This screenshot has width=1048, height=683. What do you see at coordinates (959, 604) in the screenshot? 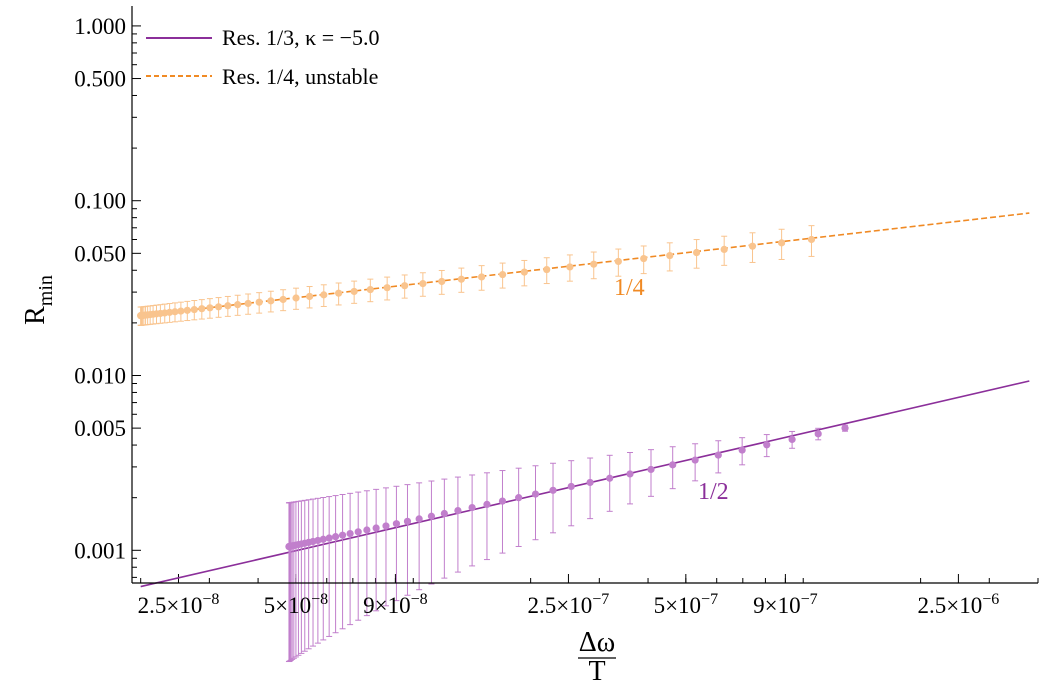
I see `x-tick-label: 2.5×10⁻⁶` at bounding box center [959, 604].